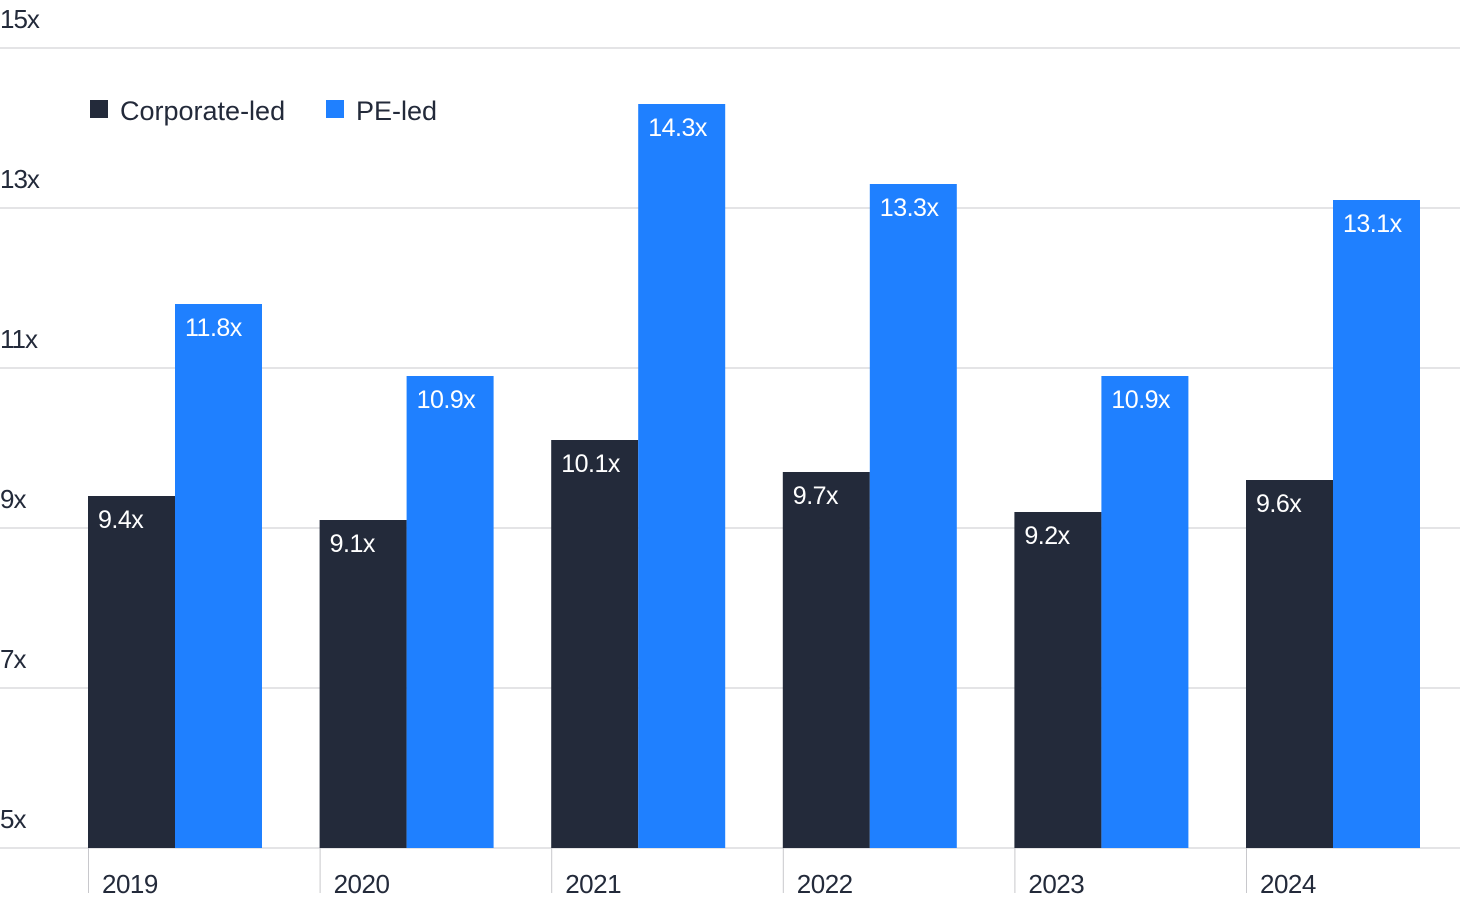 The image size is (1460, 901). What do you see at coordinates (702, 873) in the screenshot?
I see `x-axis-category-labels: 2019 2020 2021 2022 2023 2024` at bounding box center [702, 873].